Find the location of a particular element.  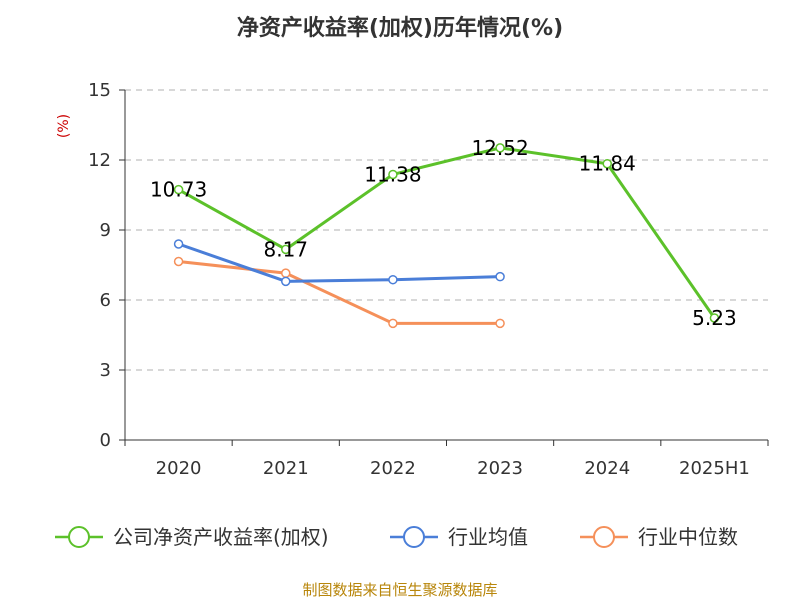

x-tick-label-2025H1: 2025H1 is located at coordinates (714, 468).